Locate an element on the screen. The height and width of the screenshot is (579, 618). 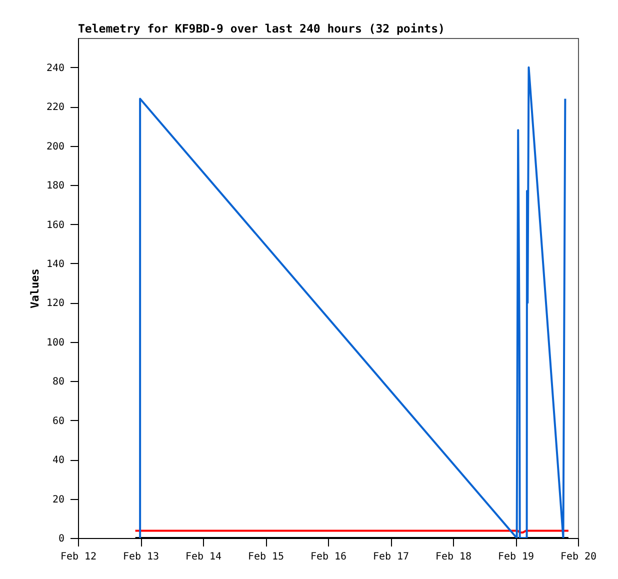
y-tick-label: 180 is located at coordinates (55, 186).